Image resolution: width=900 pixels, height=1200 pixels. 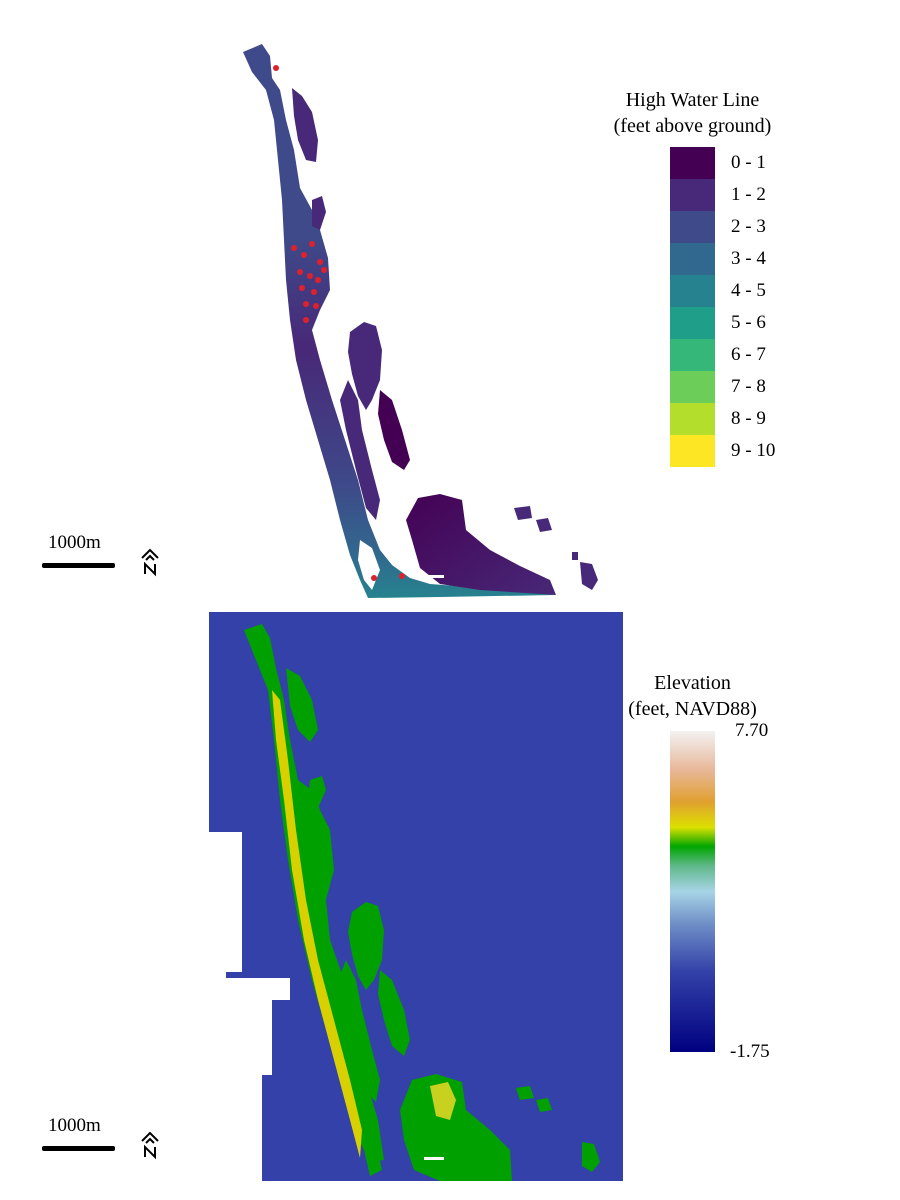 I want to click on land-lobe-north, so click(x=302, y=705).